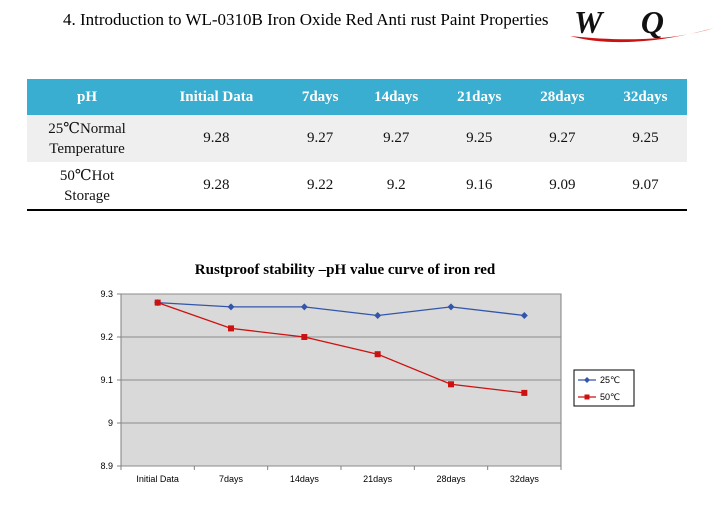 The width and height of the screenshot is (722, 527). I want to click on x-tick-label: 32days, so click(525, 479).